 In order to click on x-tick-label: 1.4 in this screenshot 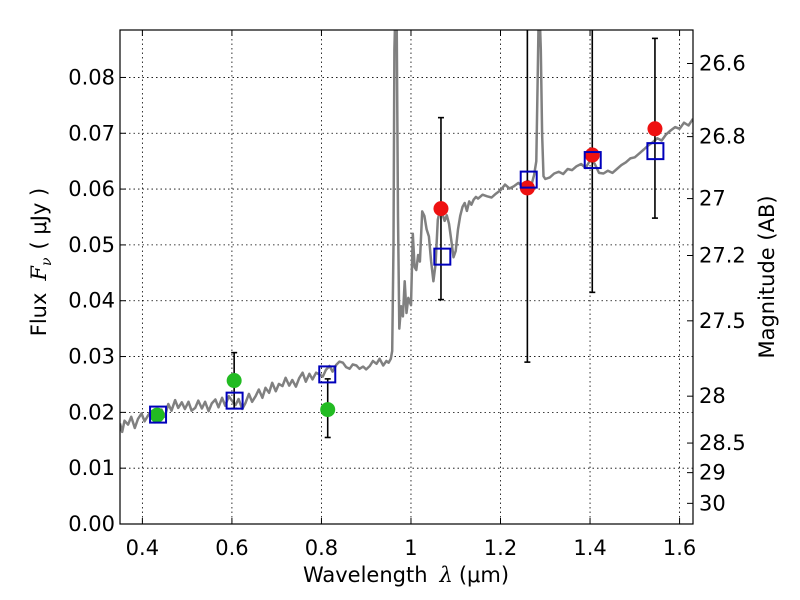, I will do `click(589, 548)`.